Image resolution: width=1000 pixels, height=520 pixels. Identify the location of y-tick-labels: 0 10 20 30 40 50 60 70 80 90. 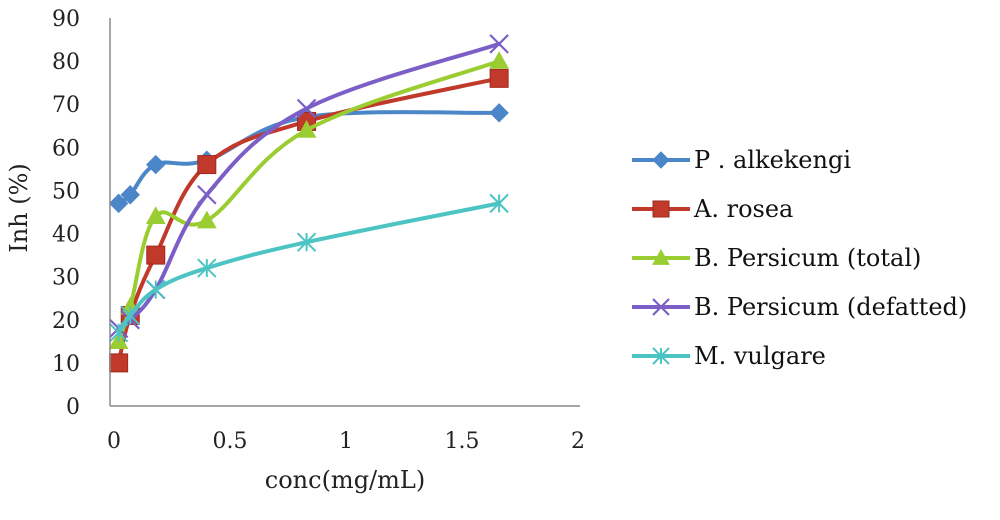
(66, 213).